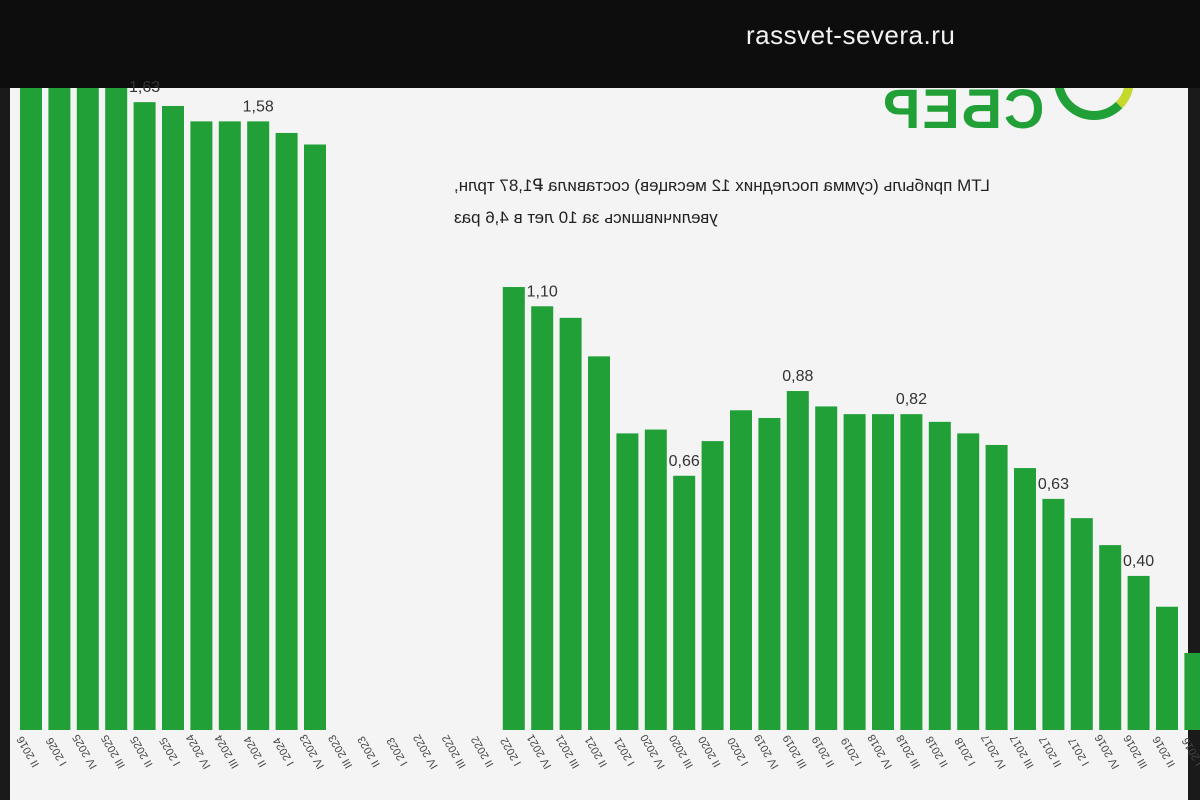  Describe the element at coordinates (1164, 751) in the screenshot. I see `x-tick-label-40: II 2016` at that location.